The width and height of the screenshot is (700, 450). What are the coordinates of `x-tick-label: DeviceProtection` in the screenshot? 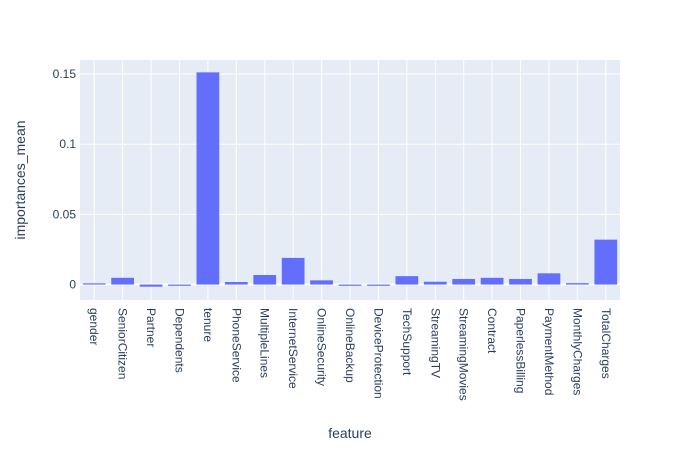 It's located at (378, 353).